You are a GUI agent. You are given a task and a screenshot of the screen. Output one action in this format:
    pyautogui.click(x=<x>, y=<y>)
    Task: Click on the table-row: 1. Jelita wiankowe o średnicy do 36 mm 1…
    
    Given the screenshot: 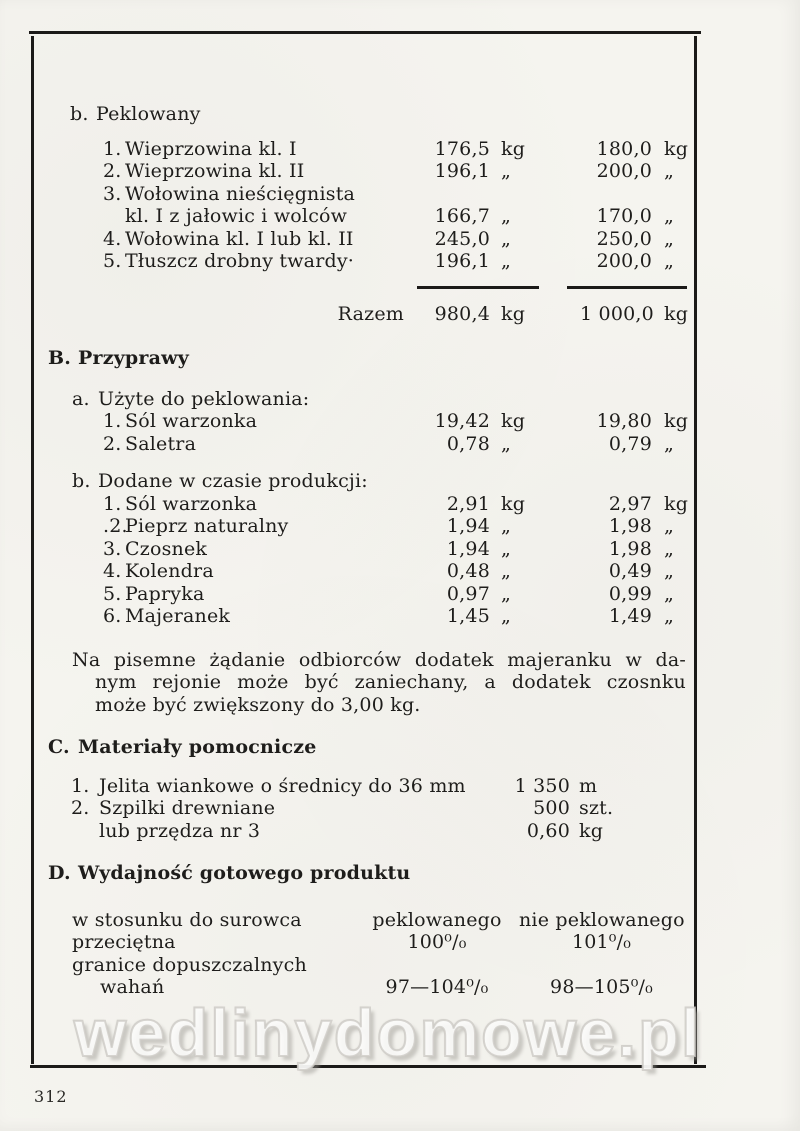 What is the action you would take?
    pyautogui.click(x=382, y=786)
    